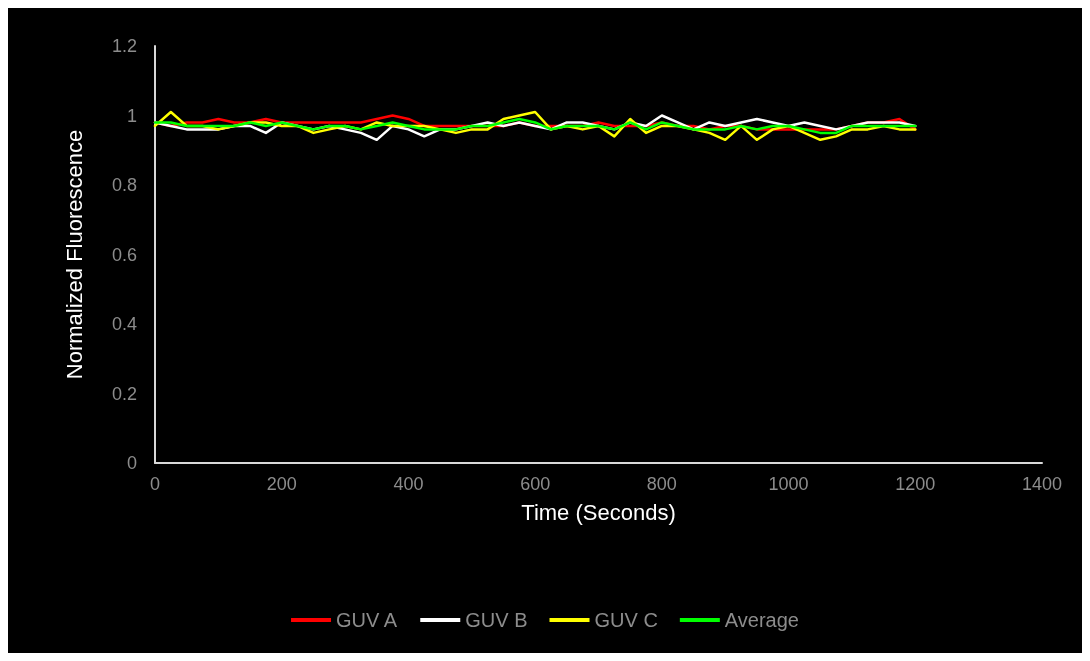 The height and width of the screenshot is (661, 1090). I want to click on y-axis-title: Normalized Fluorescence, so click(74, 254).